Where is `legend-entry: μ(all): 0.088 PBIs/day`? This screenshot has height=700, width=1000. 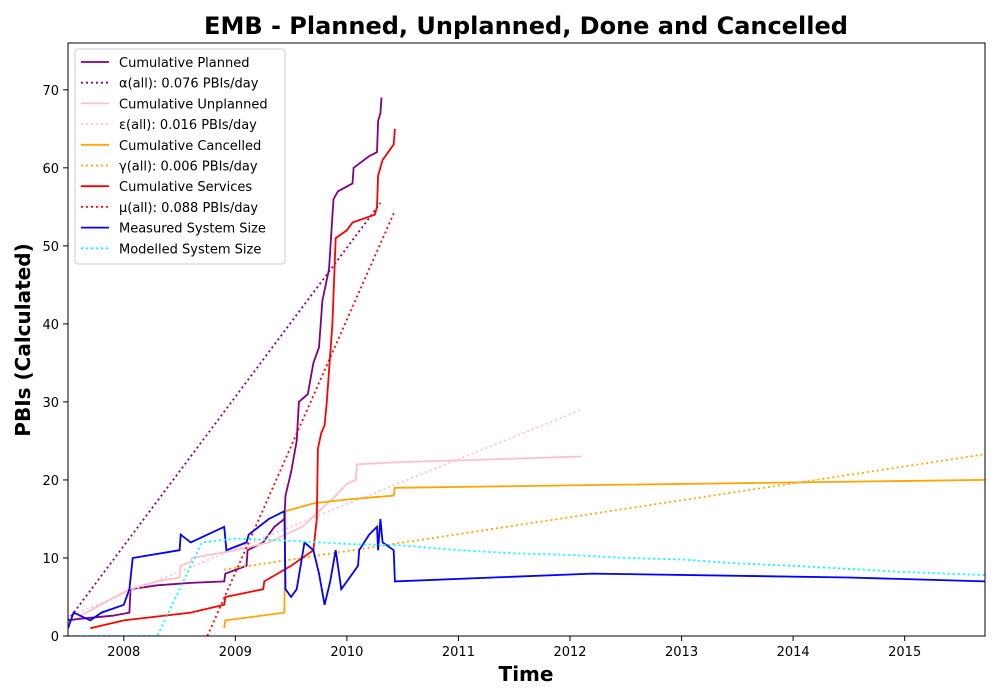 legend-entry: μ(all): 0.088 PBIs/day is located at coordinates (188, 208).